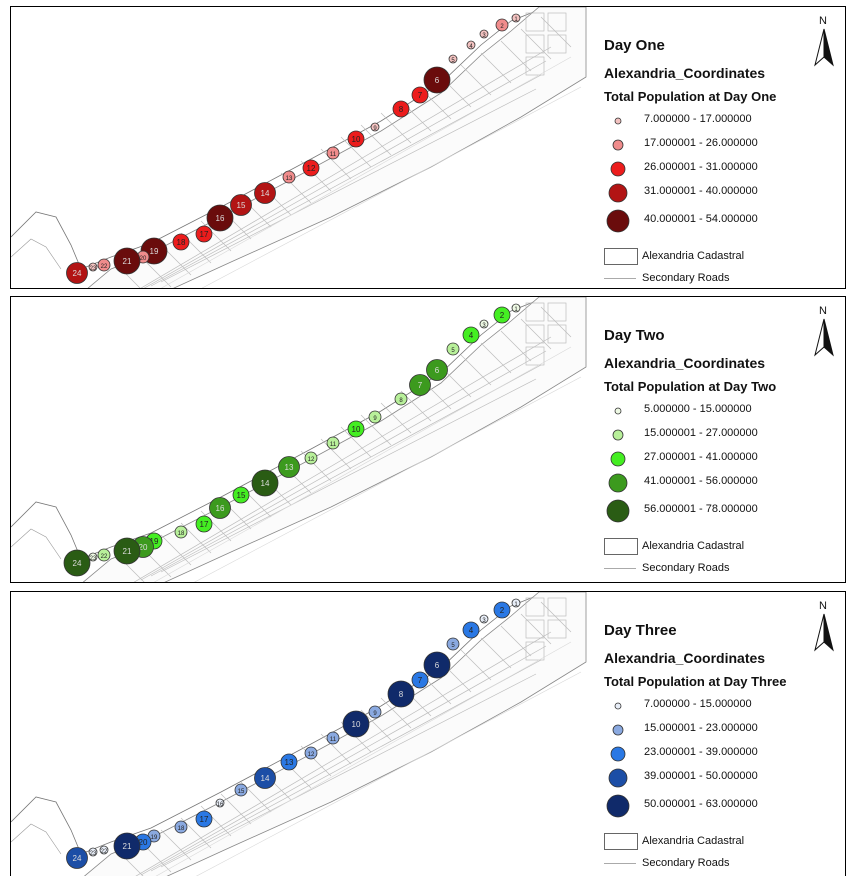 Image resolution: width=849 pixels, height=876 pixels. What do you see at coordinates (265, 193) in the screenshot?
I see `point-label: 14` at bounding box center [265, 193].